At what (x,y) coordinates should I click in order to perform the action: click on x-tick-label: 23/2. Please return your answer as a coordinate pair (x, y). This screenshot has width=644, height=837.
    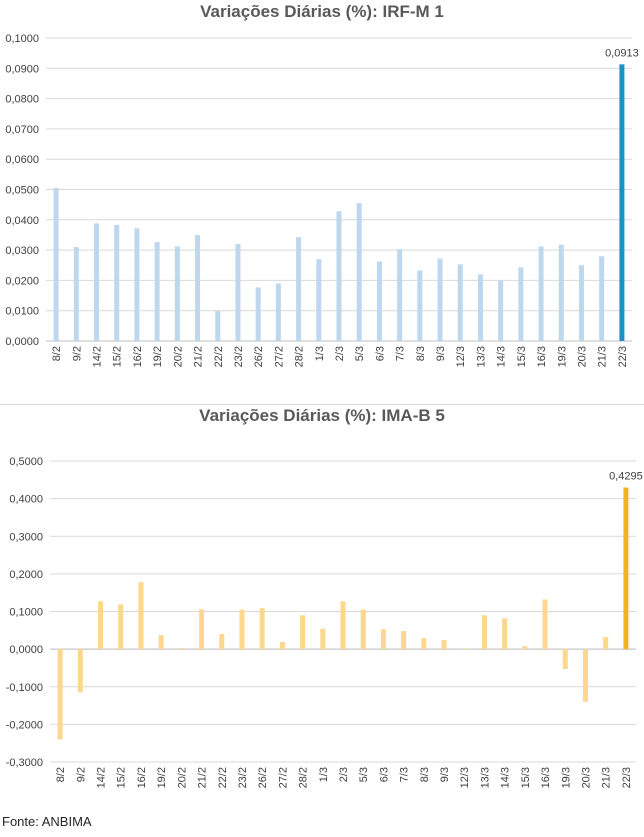
    Looking at the image, I should click on (243, 777).